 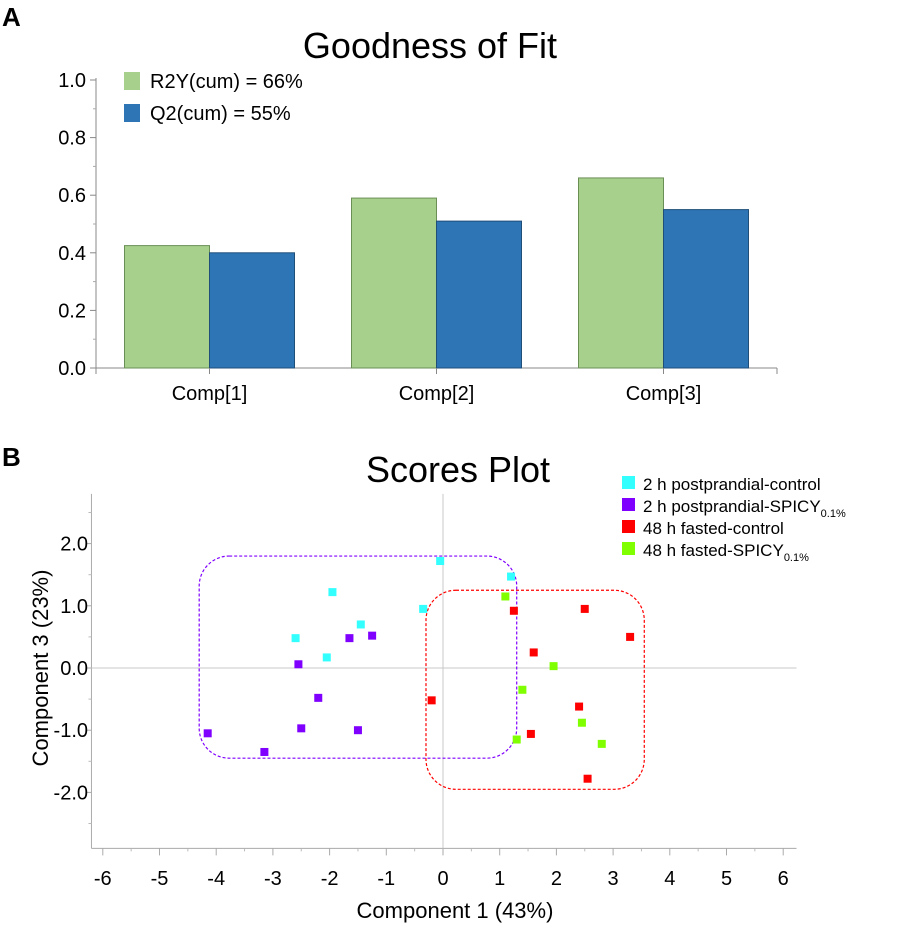 I want to click on scores-y-tick-label: -1.0, so click(x=71, y=731).